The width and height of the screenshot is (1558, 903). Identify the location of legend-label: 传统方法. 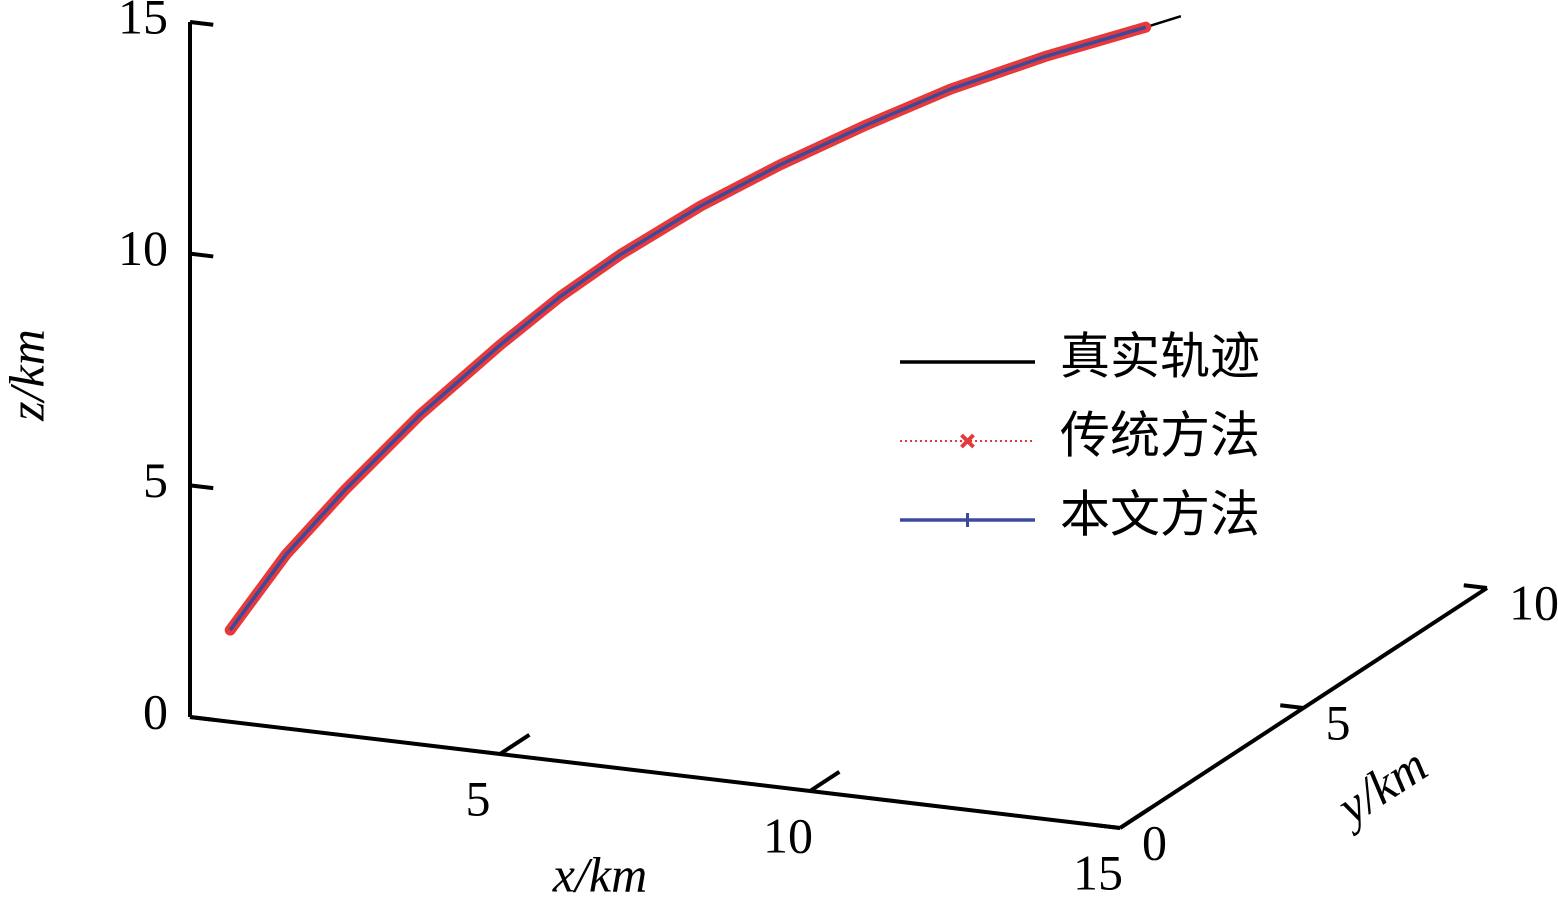
(1160, 435).